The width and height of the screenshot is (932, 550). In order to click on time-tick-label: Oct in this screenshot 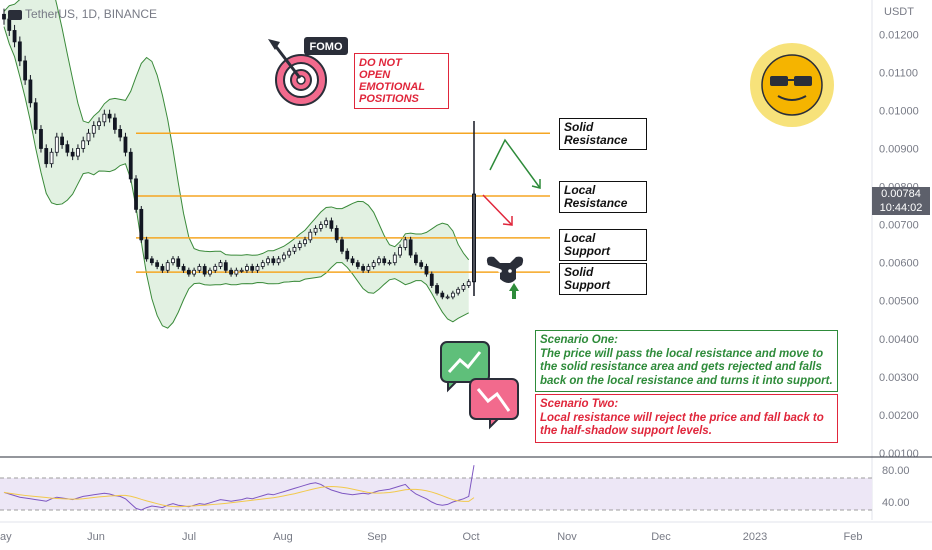, I will do `click(470, 537)`.